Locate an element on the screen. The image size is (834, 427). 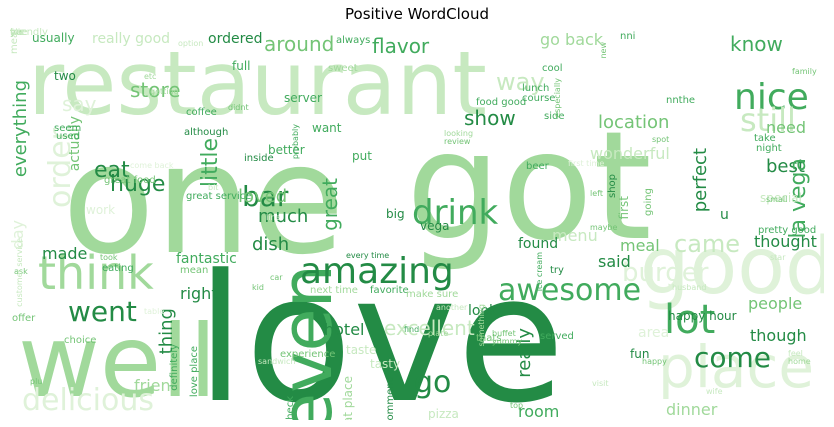
word-maybe: maybe is located at coordinates (604, 227).